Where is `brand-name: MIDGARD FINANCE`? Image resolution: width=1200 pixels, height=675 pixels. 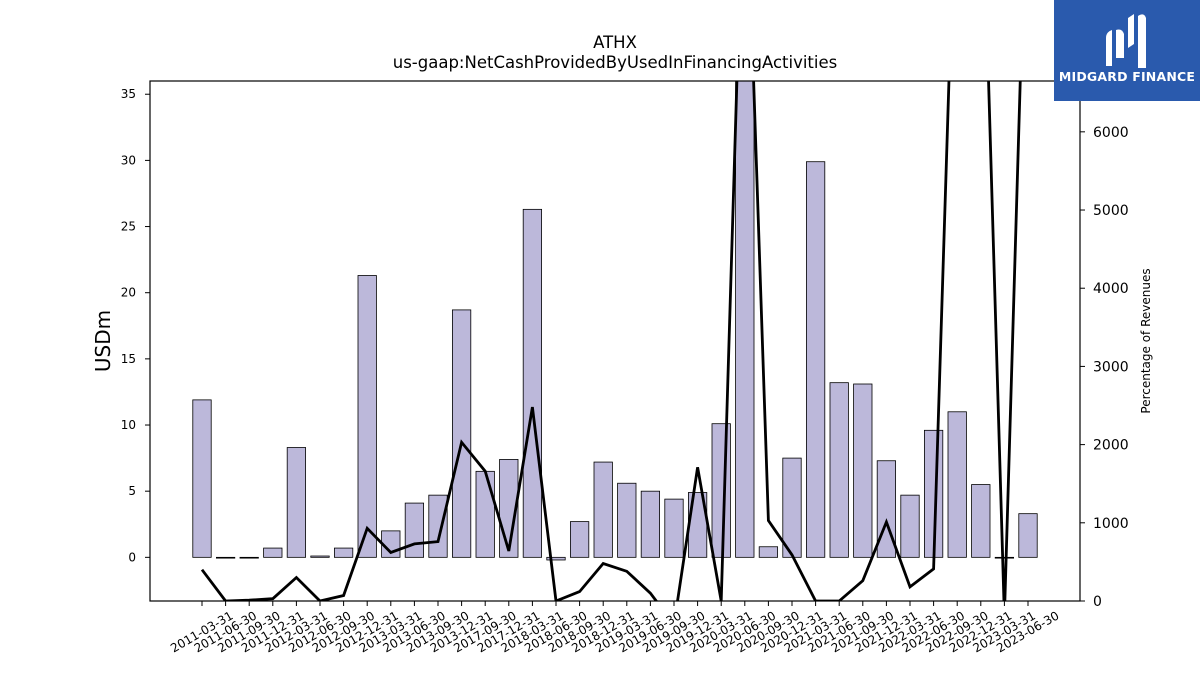 brand-name: MIDGARD FINANCE is located at coordinates (1127, 76).